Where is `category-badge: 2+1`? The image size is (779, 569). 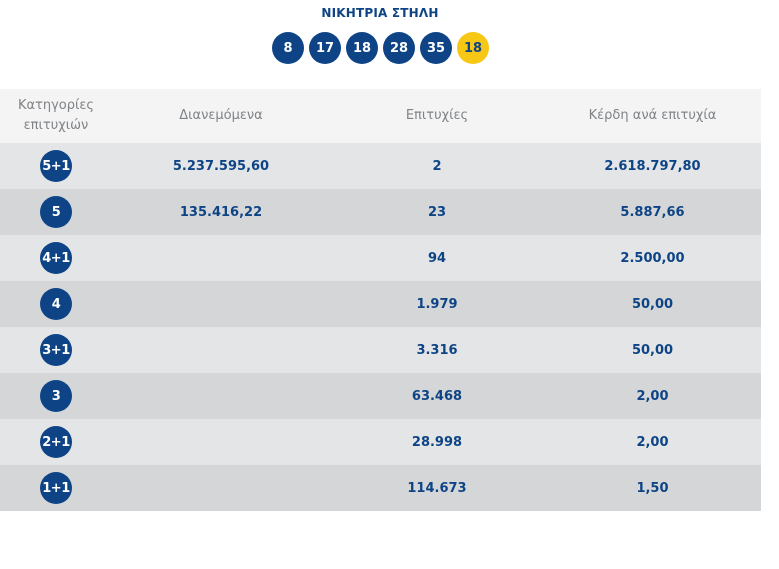 category-badge: 2+1 is located at coordinates (56, 442).